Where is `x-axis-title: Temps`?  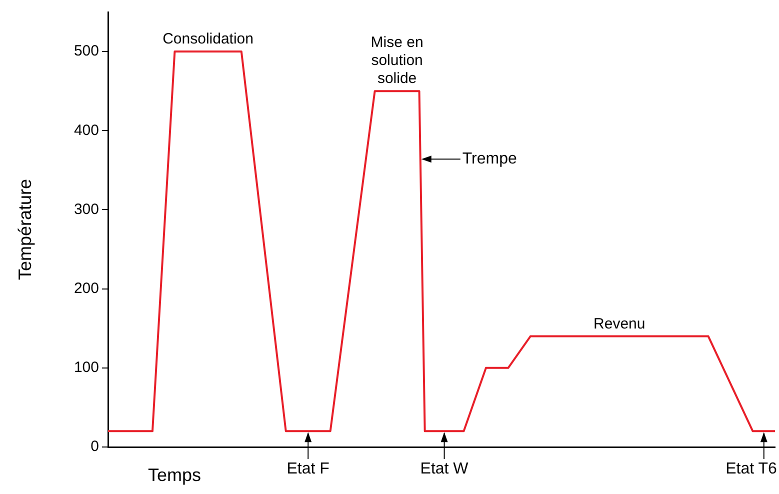
x-axis-title: Temps is located at coordinates (175, 474).